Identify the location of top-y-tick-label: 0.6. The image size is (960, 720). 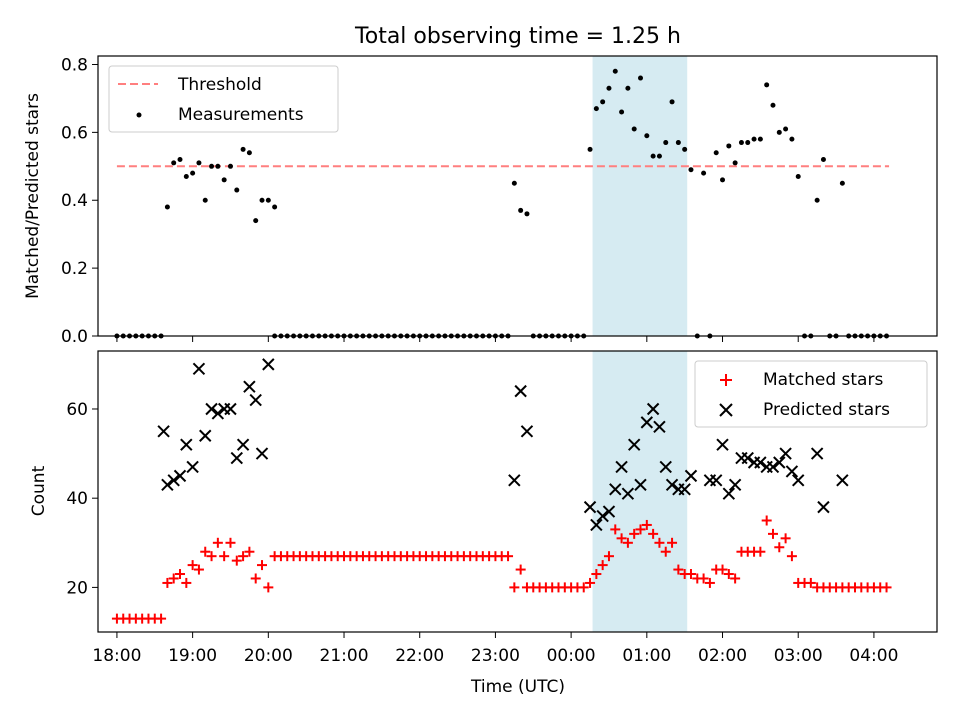
(74, 133).